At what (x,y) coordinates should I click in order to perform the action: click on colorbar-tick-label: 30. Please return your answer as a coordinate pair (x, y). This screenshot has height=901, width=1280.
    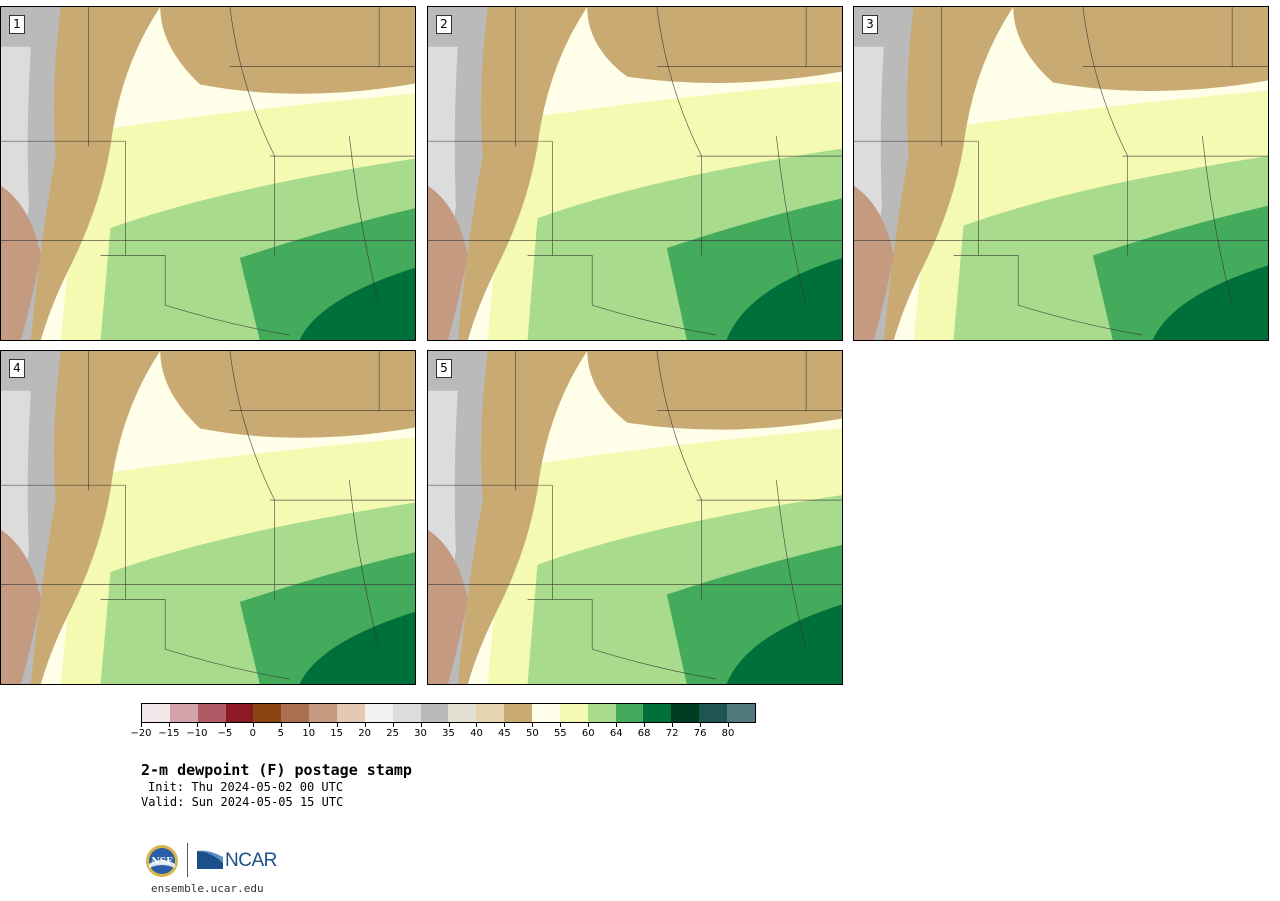
    Looking at the image, I should click on (420, 733).